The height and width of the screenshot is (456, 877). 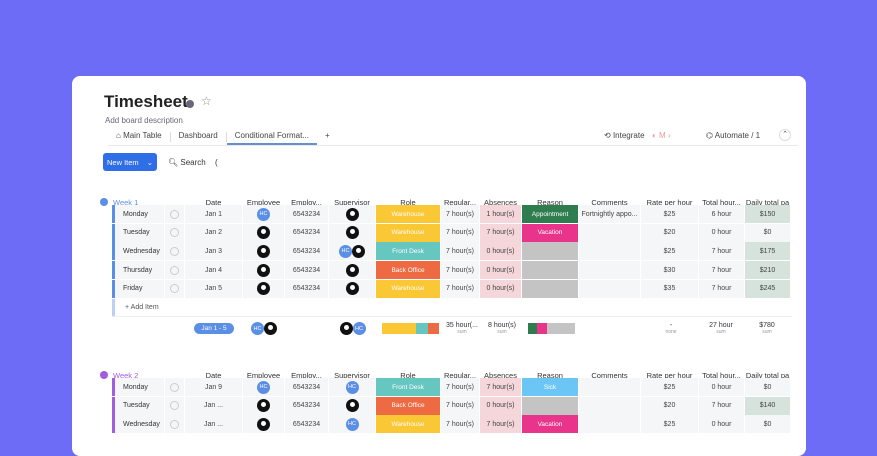 I want to click on reason-cell, so click(x=550, y=405).